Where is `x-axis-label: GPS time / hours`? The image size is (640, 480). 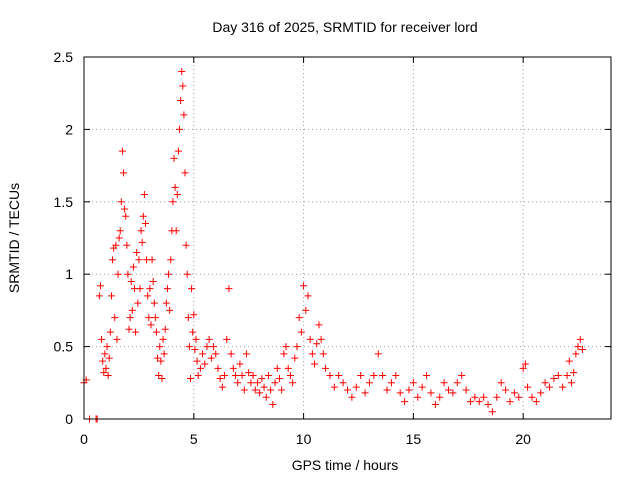
x-axis-label: GPS time / hours is located at coordinates (345, 465).